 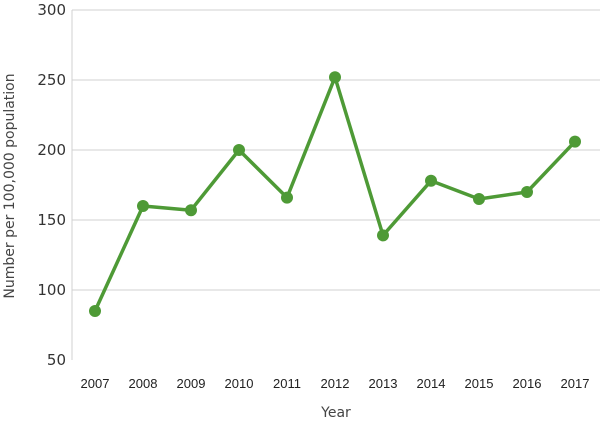 I want to click on y-tick-label: 250, so click(x=51, y=80).